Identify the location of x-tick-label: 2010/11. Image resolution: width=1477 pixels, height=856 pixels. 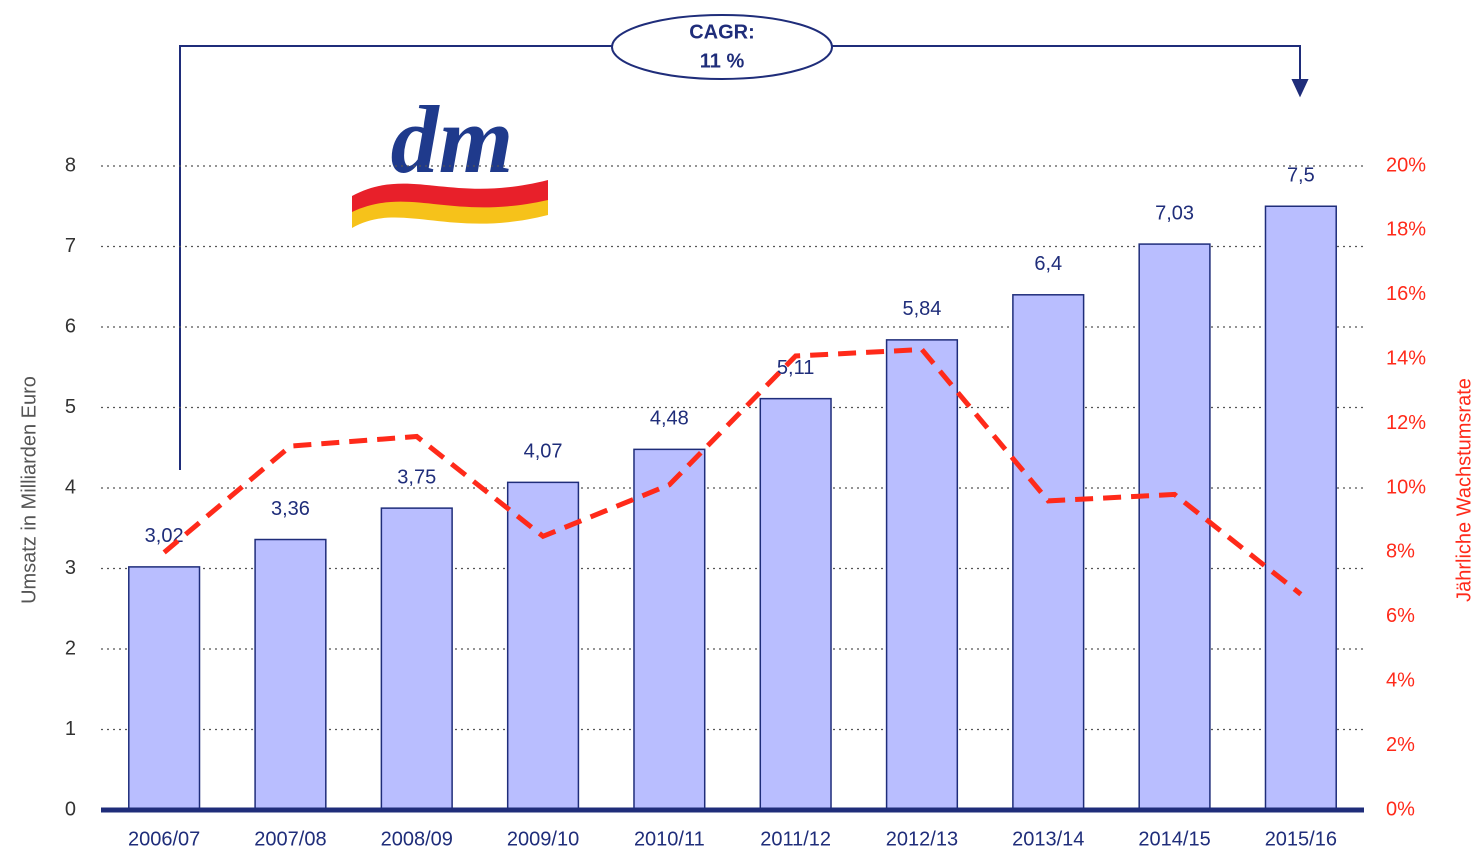
(669, 839).